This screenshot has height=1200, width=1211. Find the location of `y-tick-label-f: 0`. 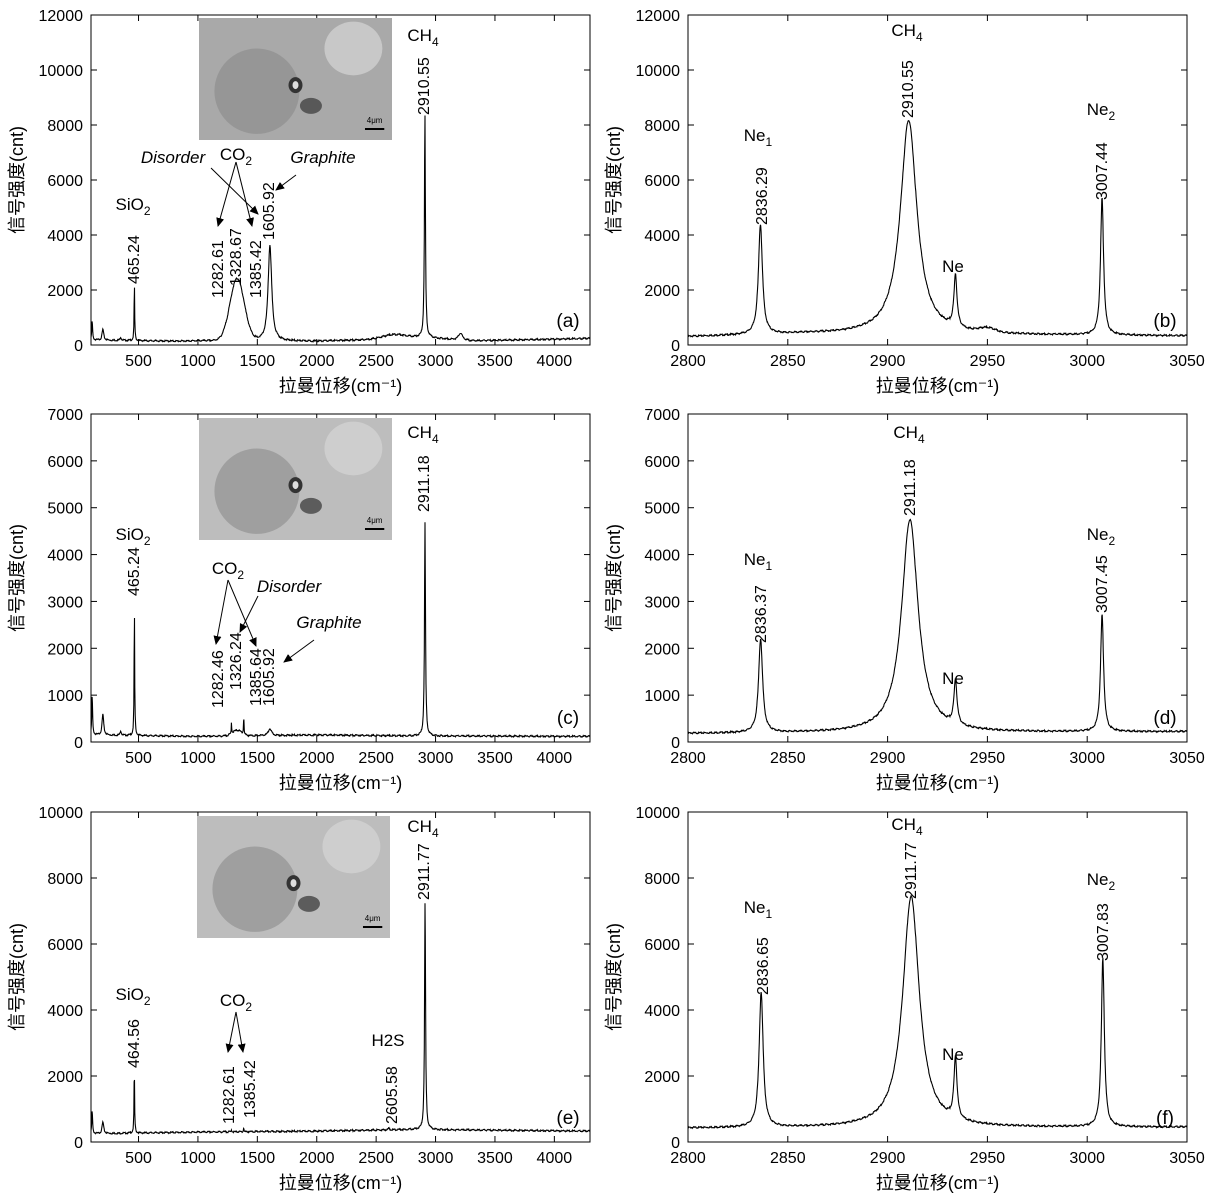

y-tick-label-f: 0 is located at coordinates (675, 1143).